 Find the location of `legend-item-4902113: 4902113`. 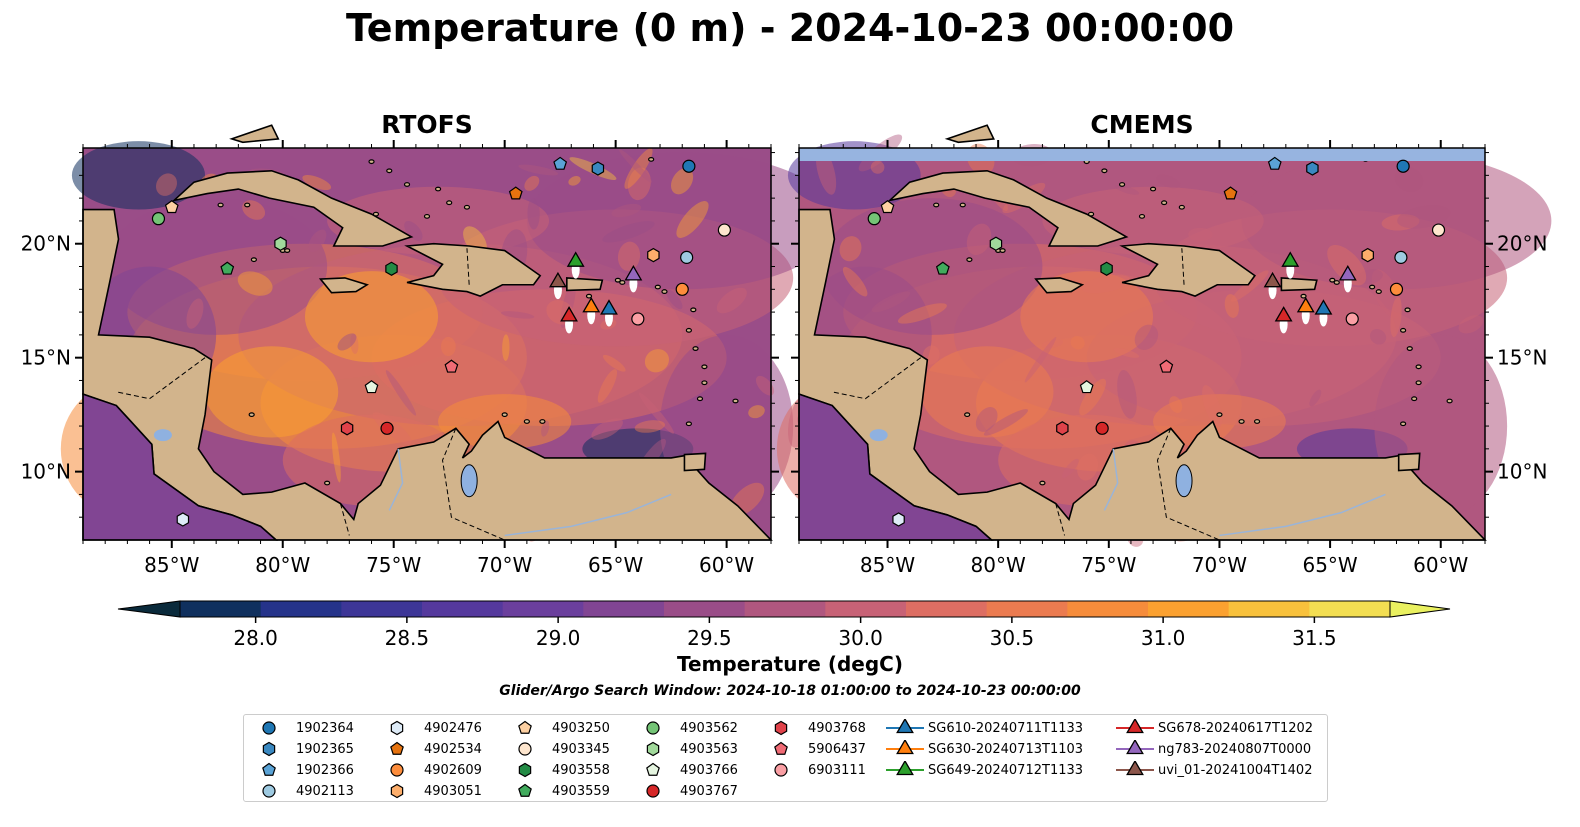

legend-item-4902113: 4902113 is located at coordinates (303, 791).